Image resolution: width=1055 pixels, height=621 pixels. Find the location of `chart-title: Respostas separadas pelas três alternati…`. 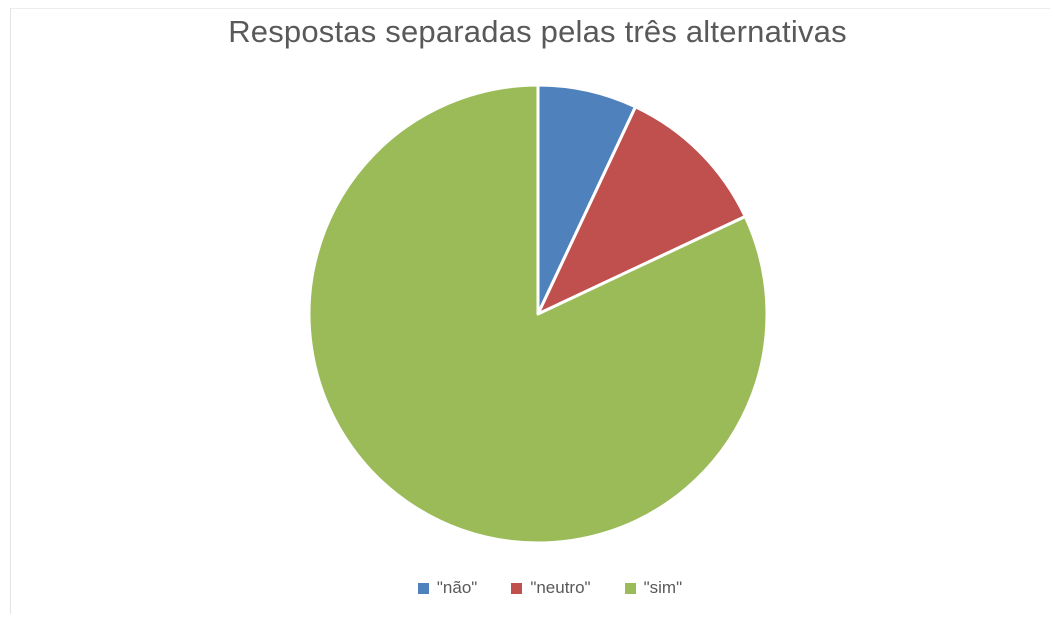

chart-title: Respostas separadas pelas três alternati… is located at coordinates (537, 31).